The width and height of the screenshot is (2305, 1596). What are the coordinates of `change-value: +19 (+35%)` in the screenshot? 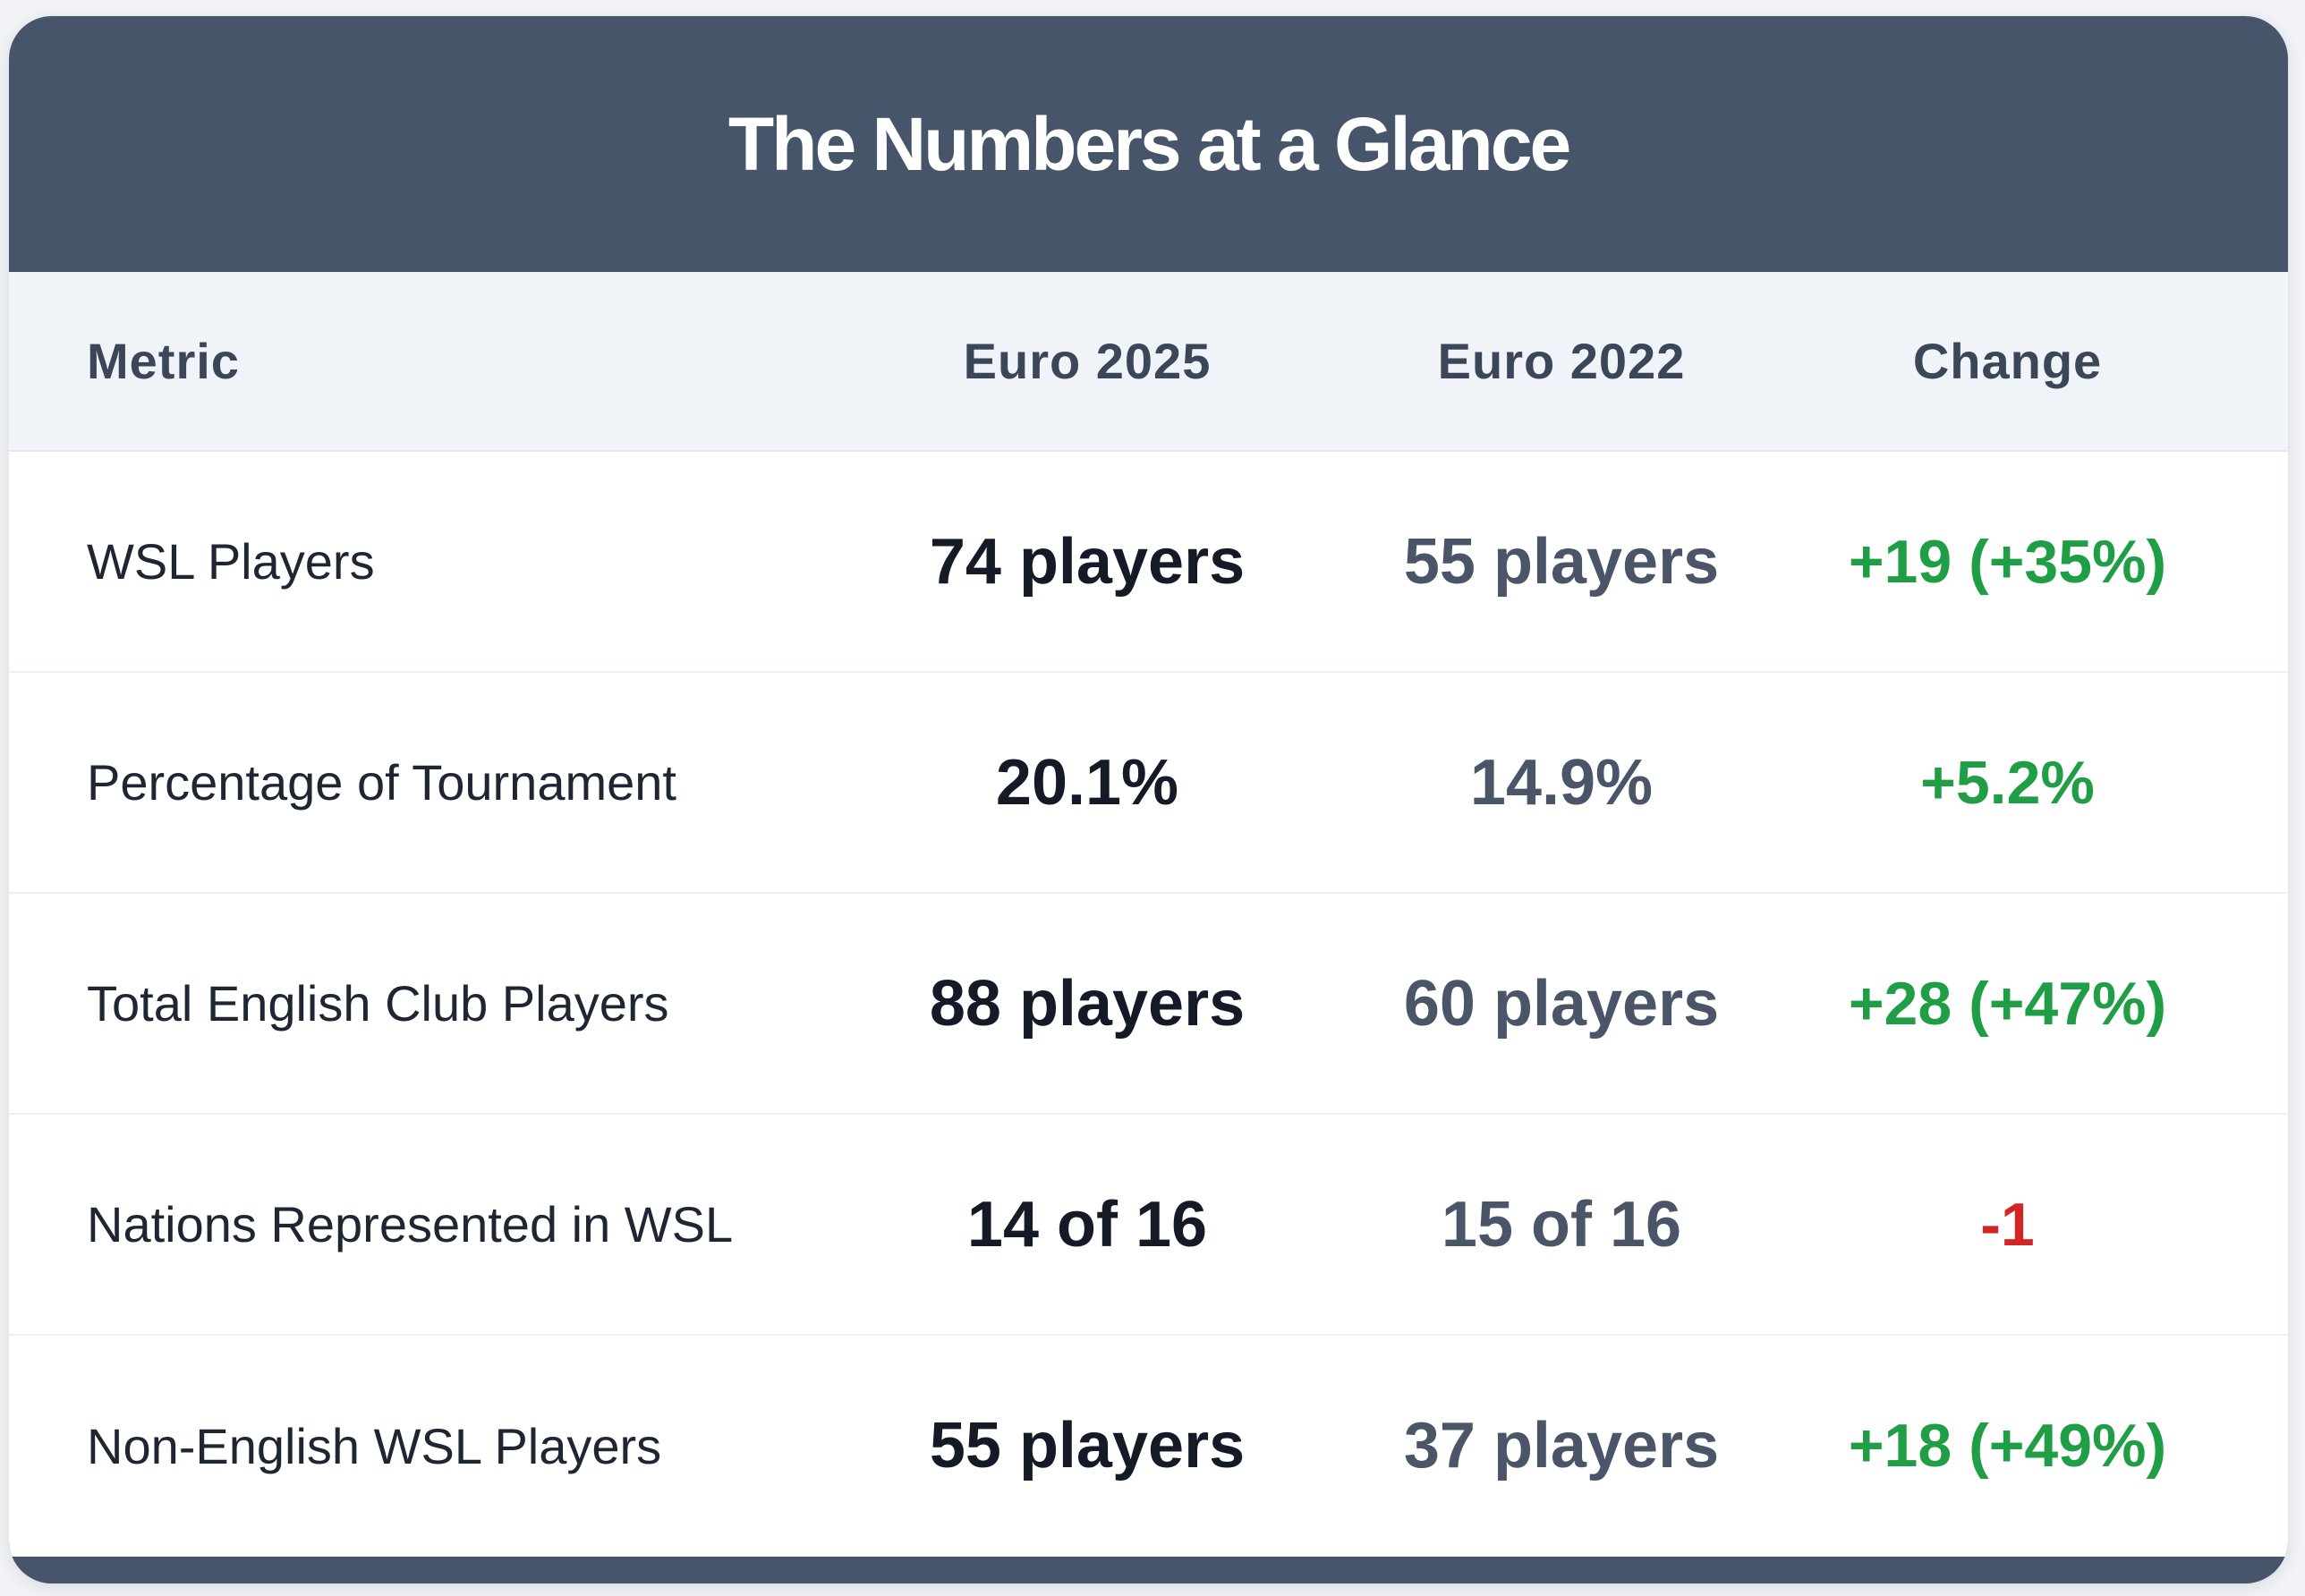 It's located at (2007, 562).